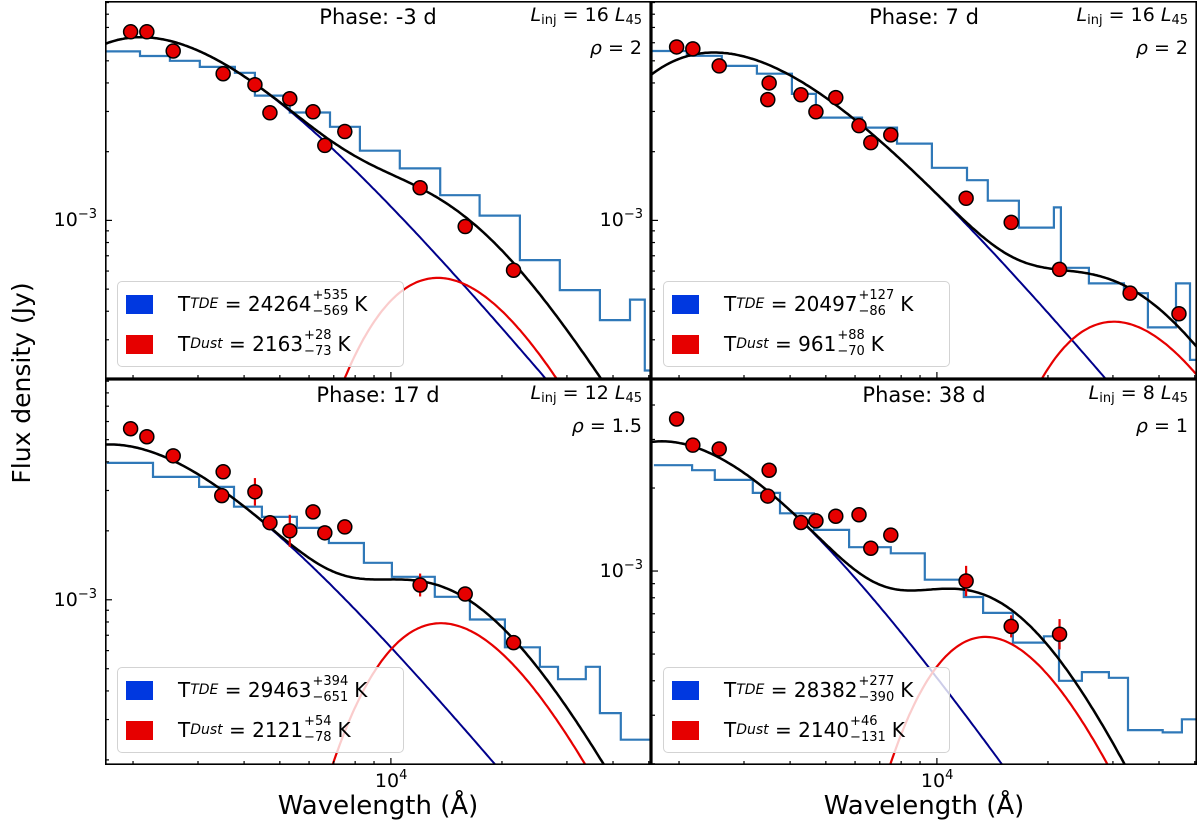 This screenshot has height=836, width=1200. What do you see at coordinates (238, 730) in the screenshot?
I see `legend-entry-dust: T Dust = 2121 +54 −78 K` at bounding box center [238, 730].